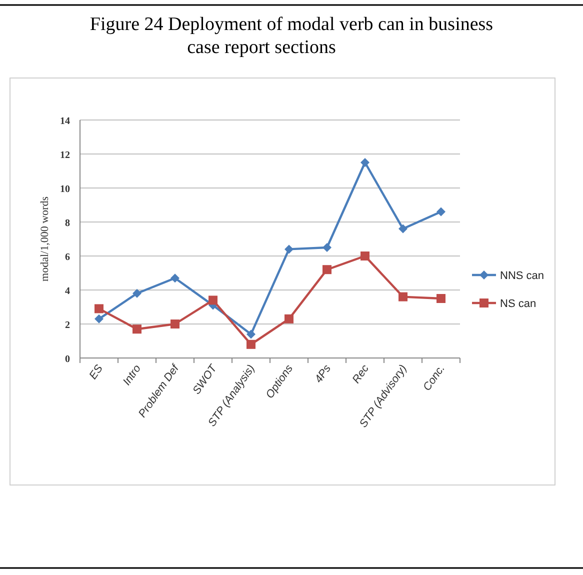  I want to click on y-tick-label: 8, so click(67, 223).